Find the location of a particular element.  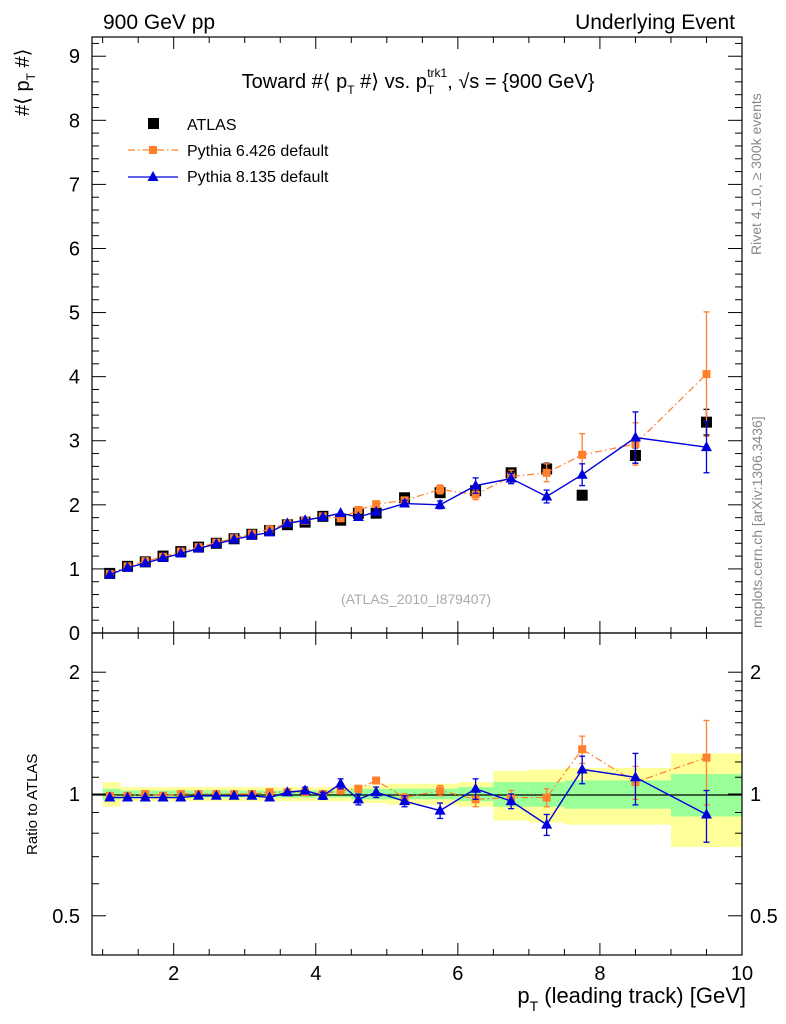

legend-atlas-marker is located at coordinates (153, 123).